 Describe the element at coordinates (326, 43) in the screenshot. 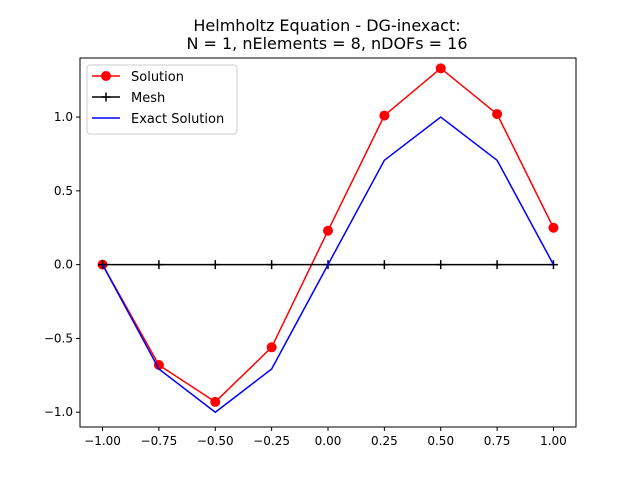

I see `chart-subtitle: N = 1, nElements = 8, nDOFs = 16` at that location.